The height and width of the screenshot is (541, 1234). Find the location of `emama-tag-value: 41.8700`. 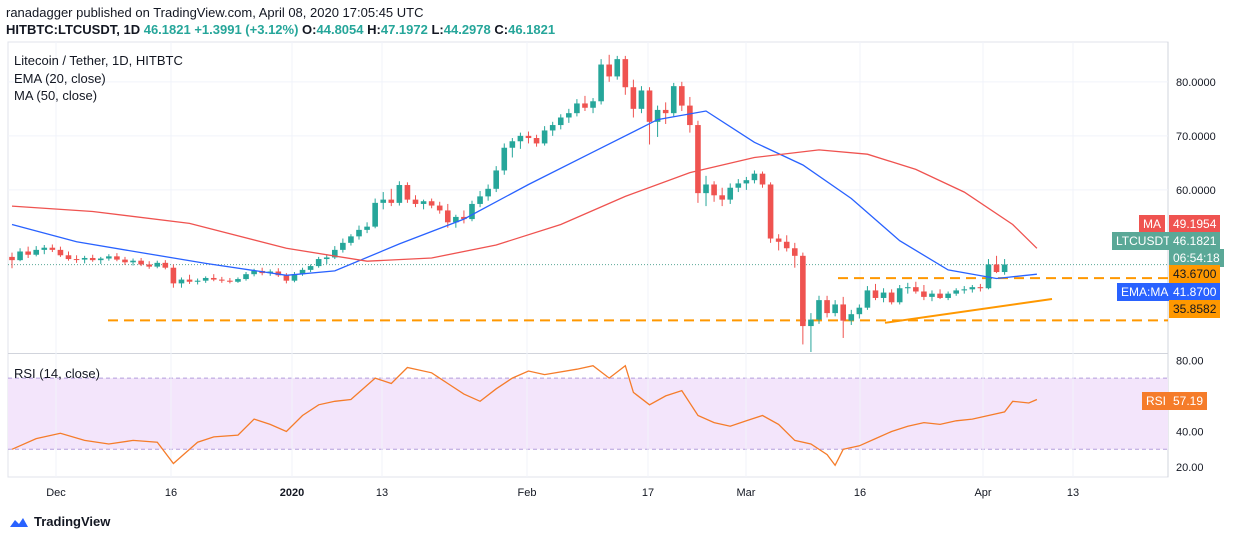

emama-tag-value: 41.8700 is located at coordinates (1195, 292).